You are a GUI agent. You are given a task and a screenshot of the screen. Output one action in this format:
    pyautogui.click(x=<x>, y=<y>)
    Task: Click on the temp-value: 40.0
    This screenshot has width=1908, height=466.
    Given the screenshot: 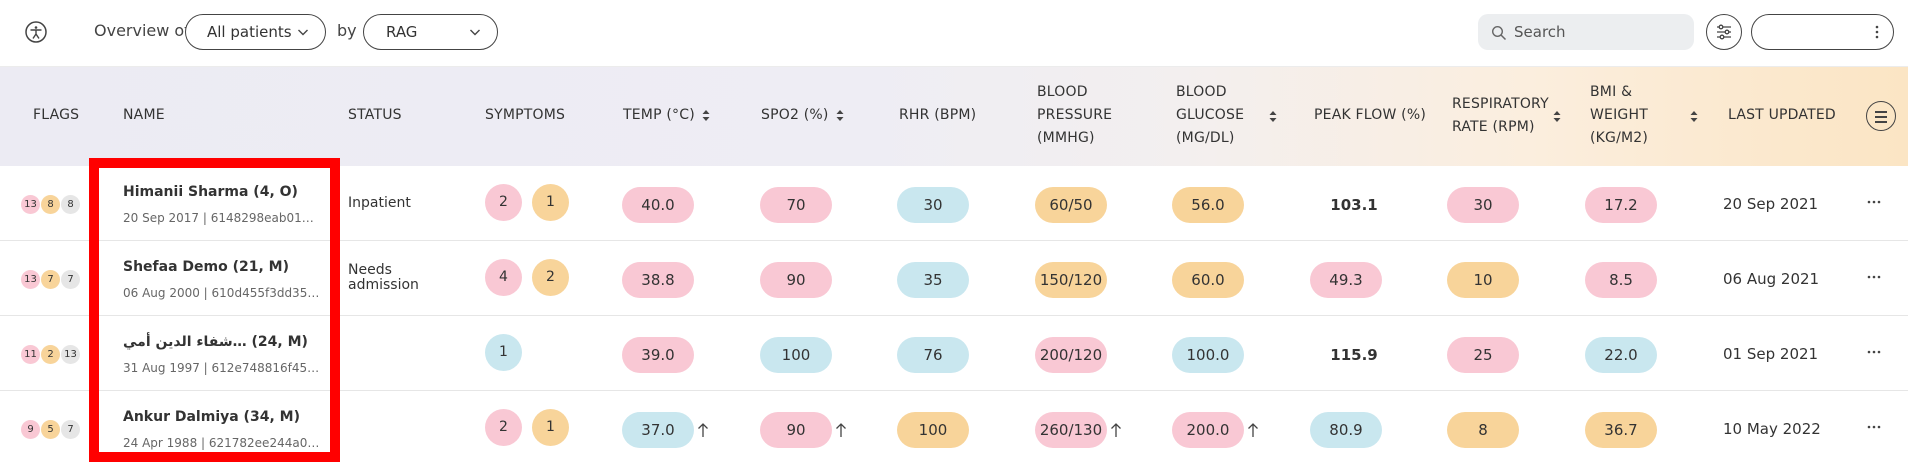 What is the action you would take?
    pyautogui.click(x=658, y=205)
    